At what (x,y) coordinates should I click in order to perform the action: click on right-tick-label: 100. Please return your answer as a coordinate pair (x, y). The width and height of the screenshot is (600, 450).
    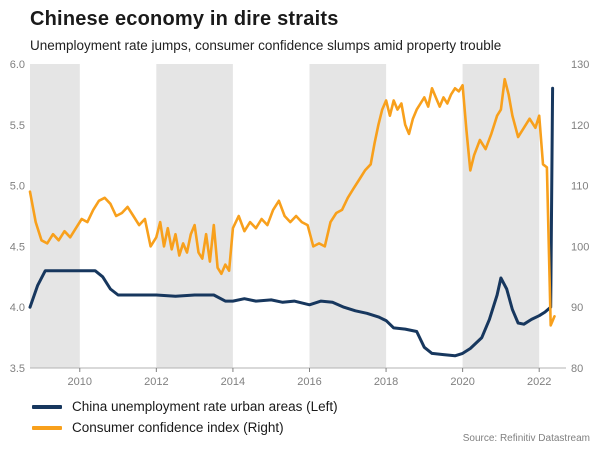
    Looking at the image, I should click on (580, 247).